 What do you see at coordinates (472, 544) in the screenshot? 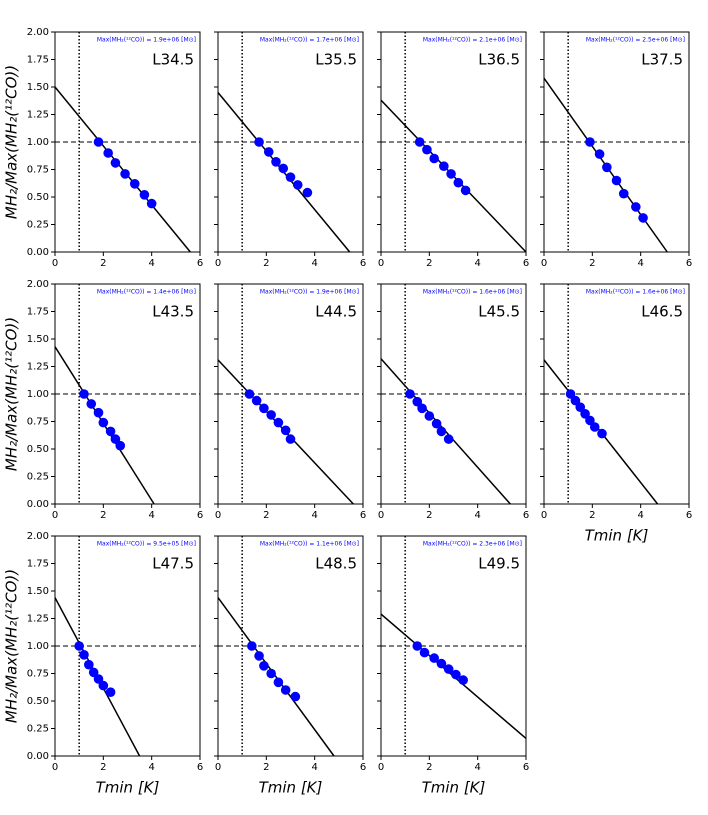
I see `annotation: Max(MH₂(¹²CO)) = 2.3e+06 [M⊙]` at bounding box center [472, 544].